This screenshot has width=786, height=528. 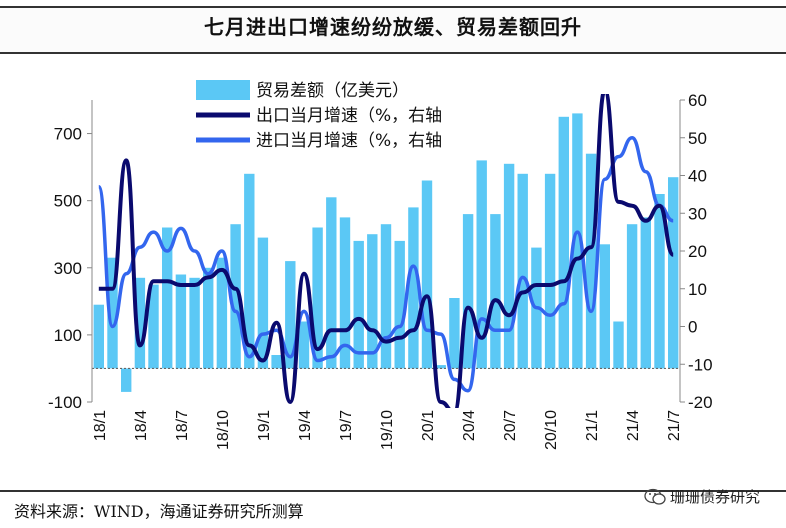 What do you see at coordinates (700, 364) in the screenshot?
I see `right-tick-label: -10` at bounding box center [700, 364].